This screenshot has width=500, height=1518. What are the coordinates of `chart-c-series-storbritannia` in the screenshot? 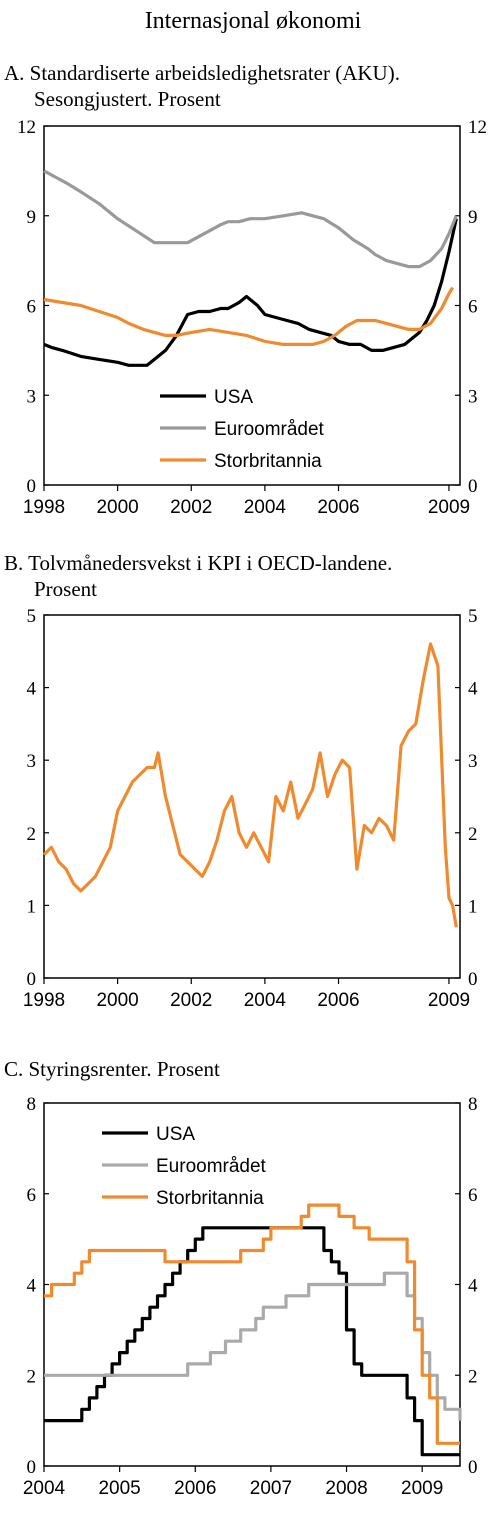 It's located at (252, 1324).